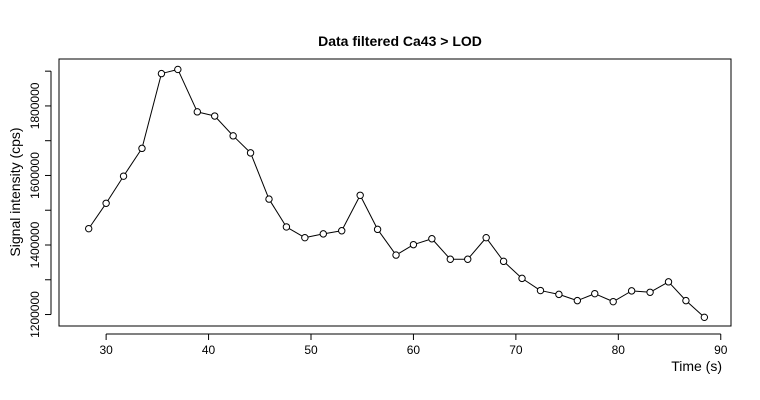 The height and width of the screenshot is (400, 760). What do you see at coordinates (209, 350) in the screenshot?
I see `x-tick-label: 40` at bounding box center [209, 350].